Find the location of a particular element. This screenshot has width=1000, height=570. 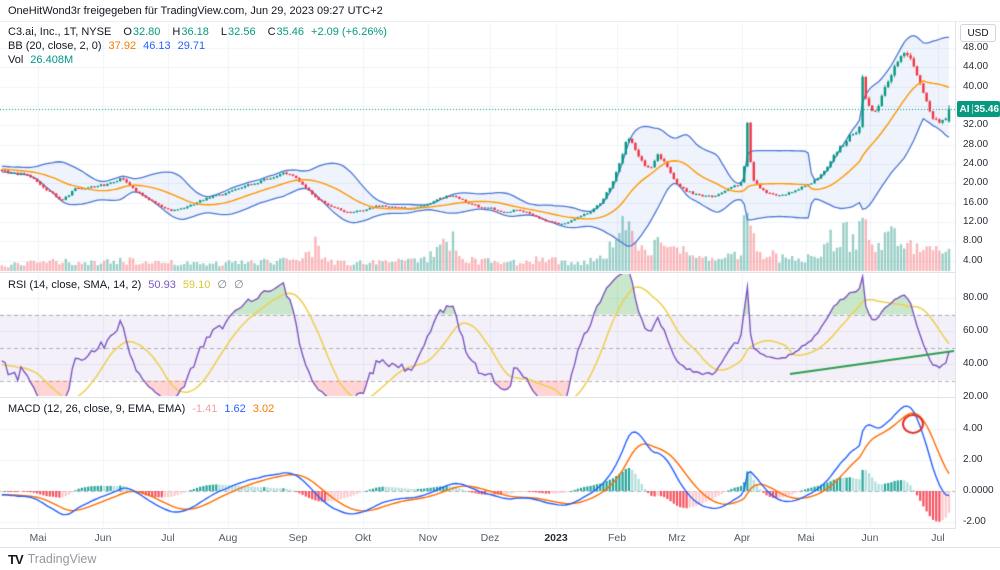

tradingview-logo-link: TV TradingView is located at coordinates (52, 559).